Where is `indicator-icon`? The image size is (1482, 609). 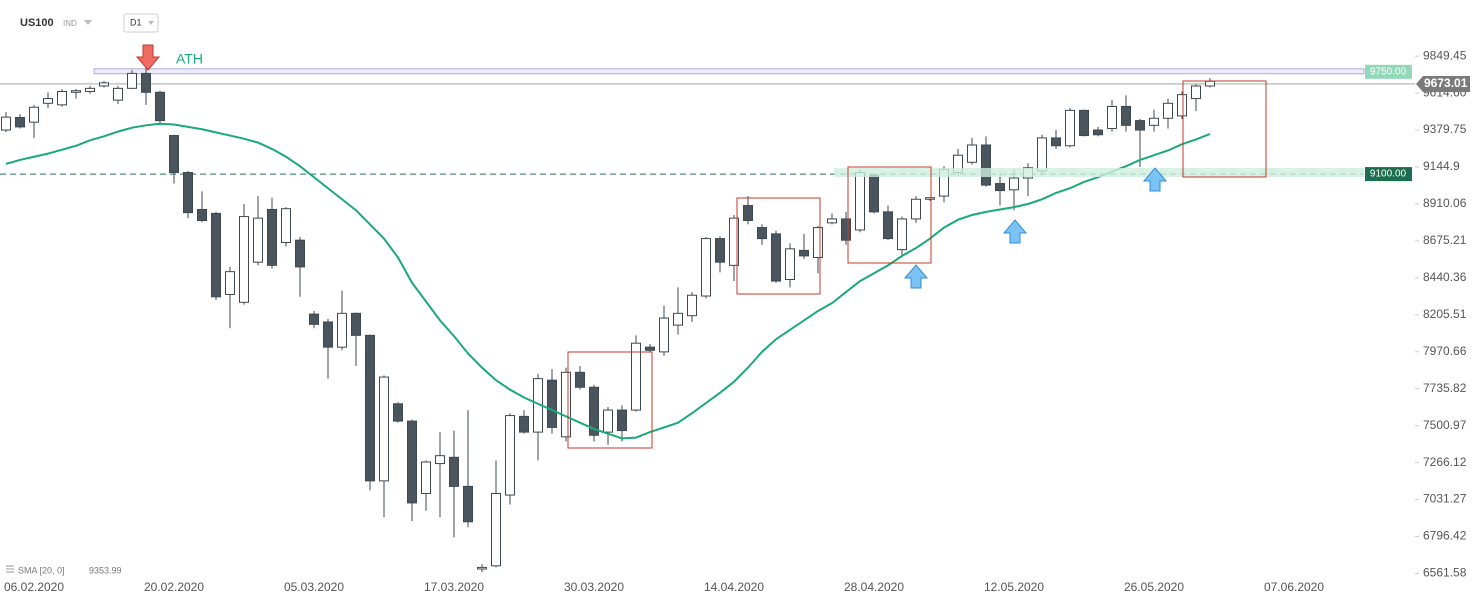
indicator-icon is located at coordinates (10, 569).